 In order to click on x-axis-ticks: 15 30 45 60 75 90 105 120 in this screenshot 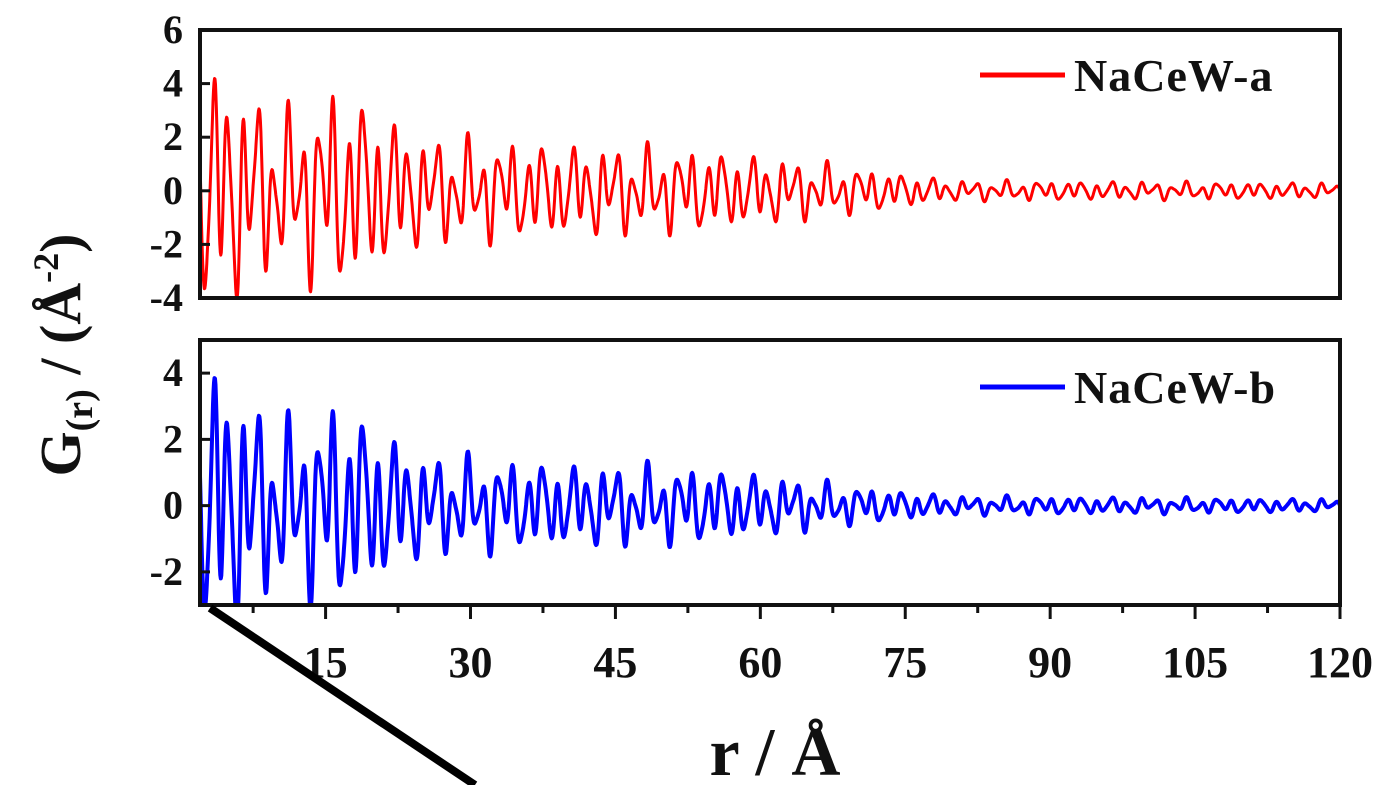, I will do `click(812, 646)`.